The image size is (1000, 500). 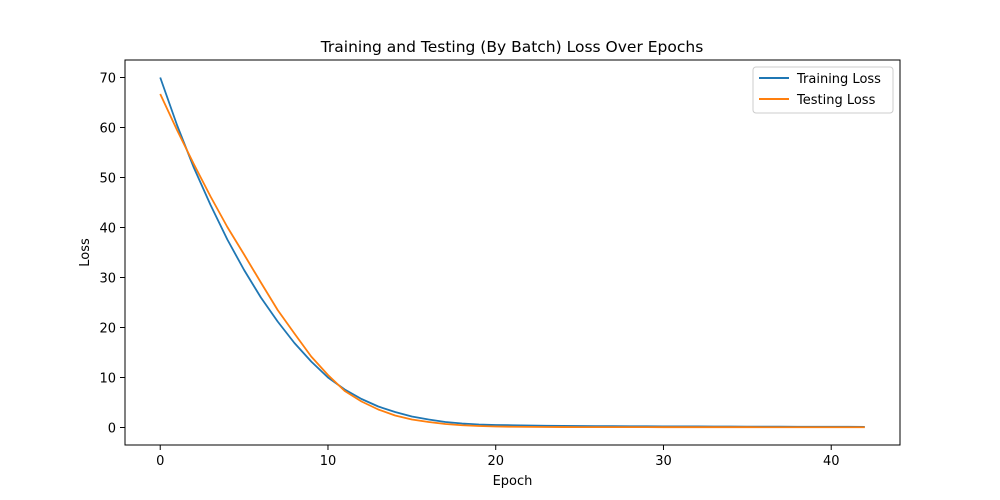 What do you see at coordinates (495, 461) in the screenshot?
I see `x-tick-label: 20` at bounding box center [495, 461].